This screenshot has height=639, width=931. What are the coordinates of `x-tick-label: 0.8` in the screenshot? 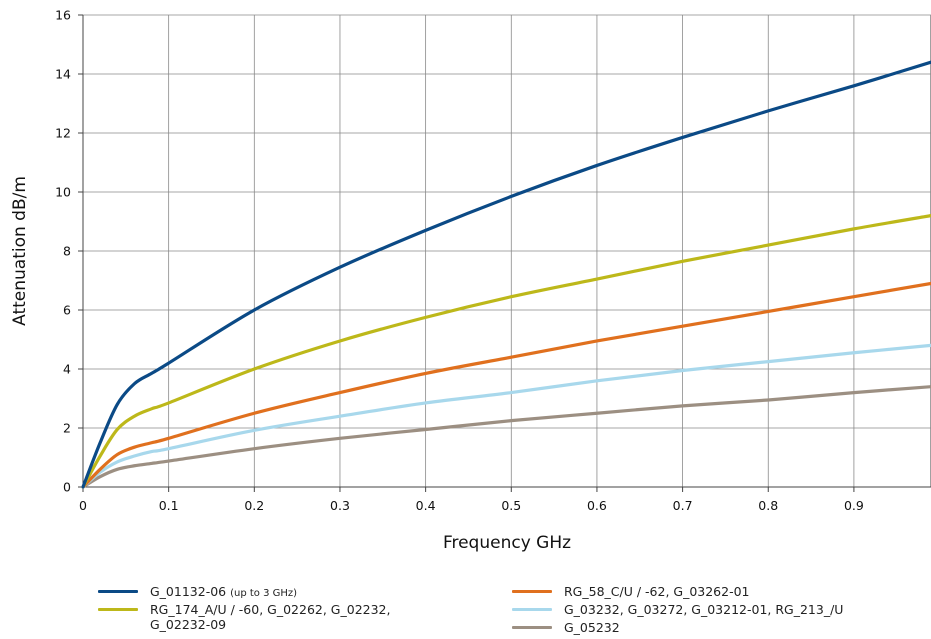 It's located at (768, 505).